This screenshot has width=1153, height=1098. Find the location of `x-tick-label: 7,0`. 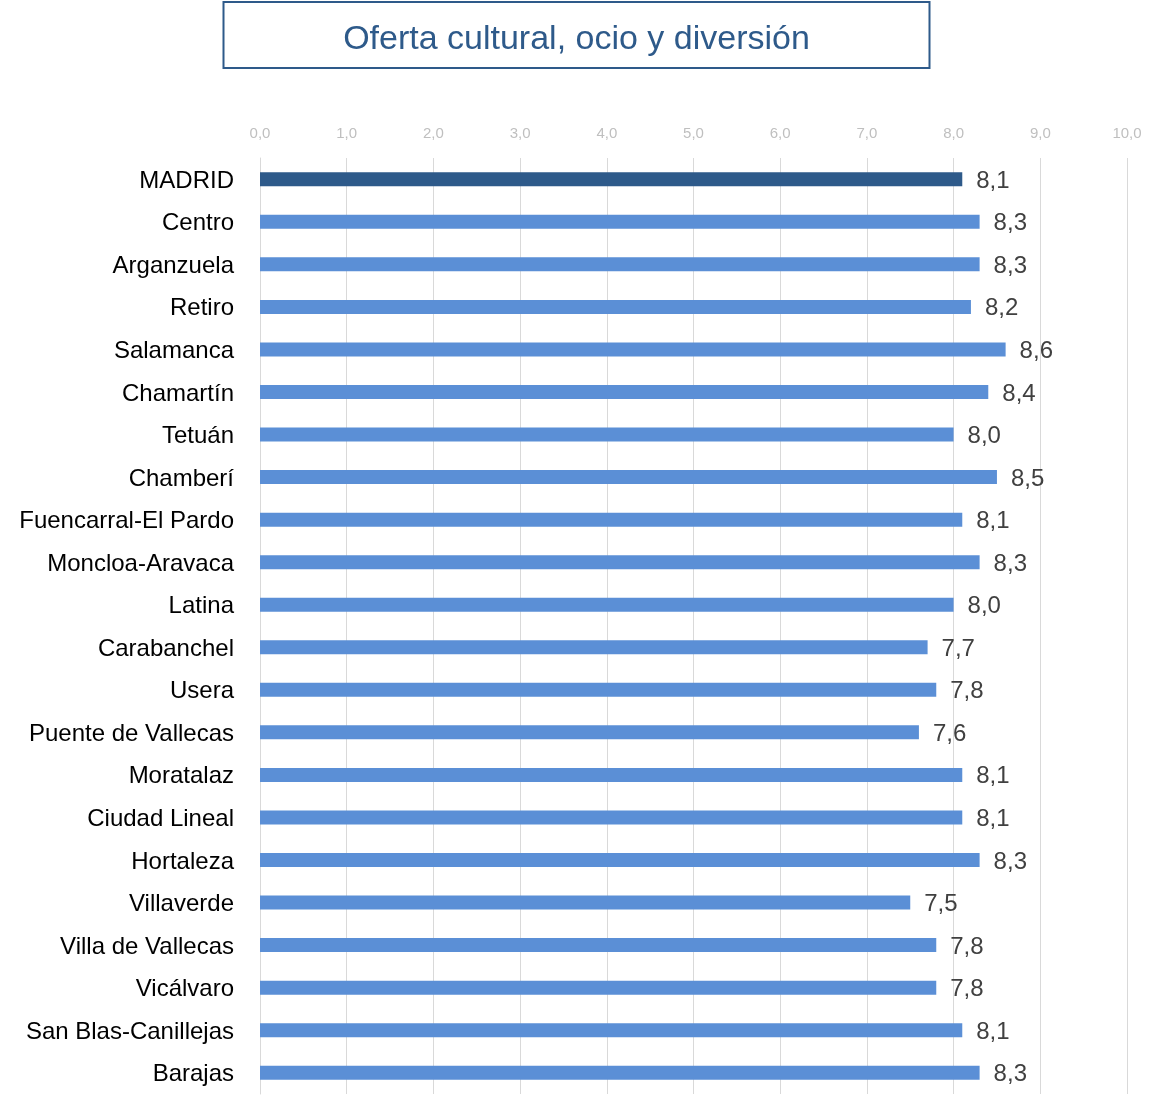

x-tick-label: 7,0 is located at coordinates (867, 132).